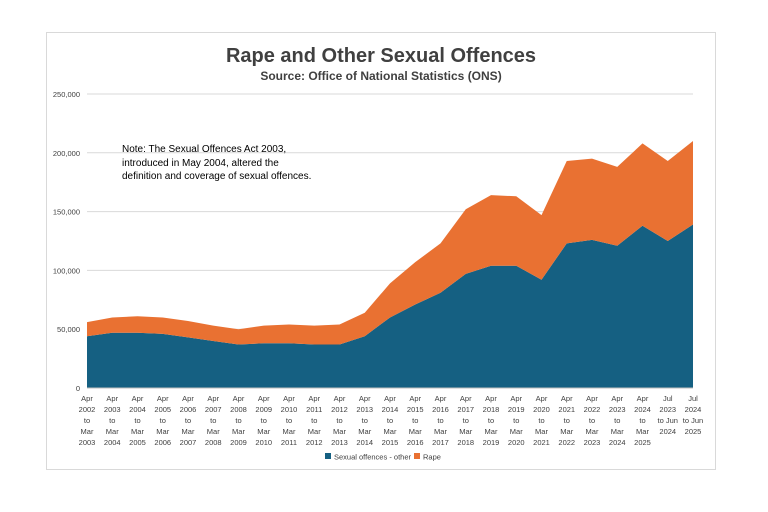  I want to click on x-tick-label: Apr 2004 to Mar 2005, so click(137, 420).